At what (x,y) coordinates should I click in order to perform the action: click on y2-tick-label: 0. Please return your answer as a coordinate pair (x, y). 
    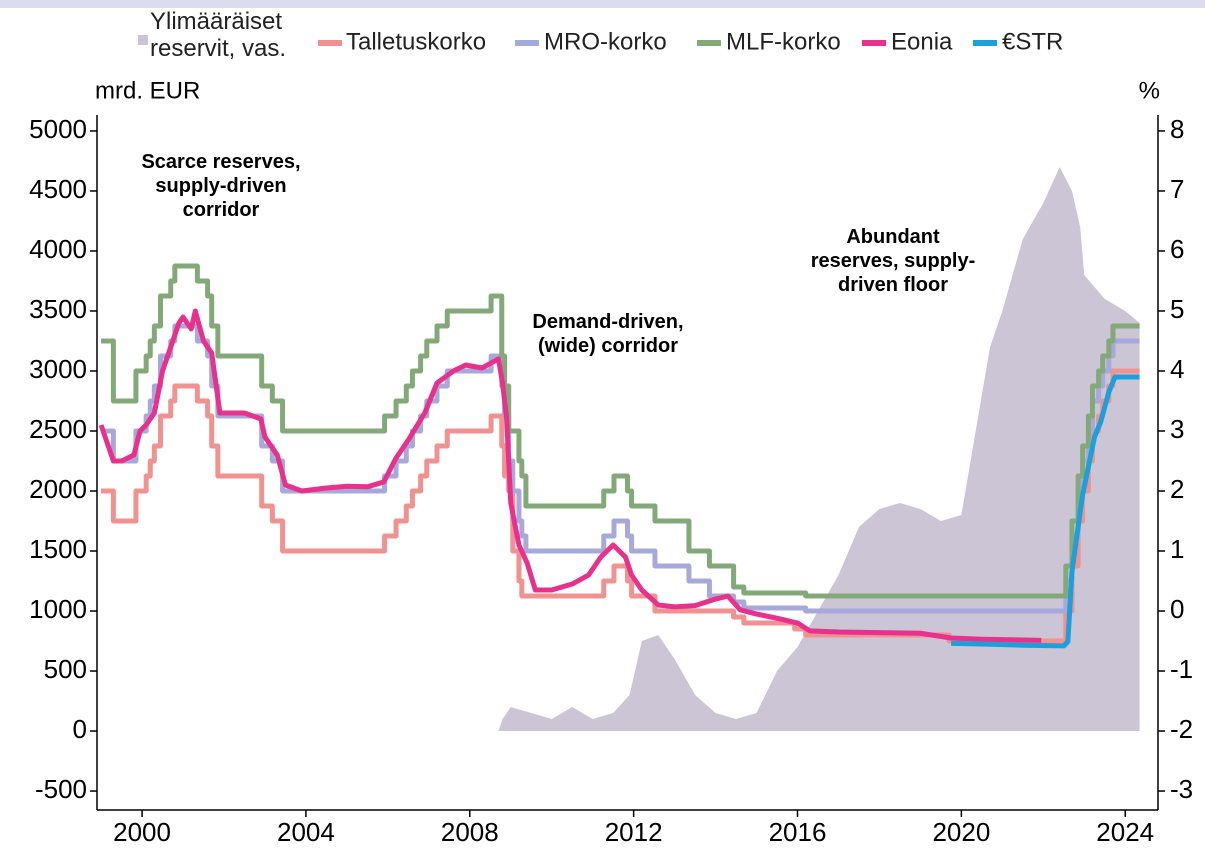
    Looking at the image, I should click on (1177, 609).